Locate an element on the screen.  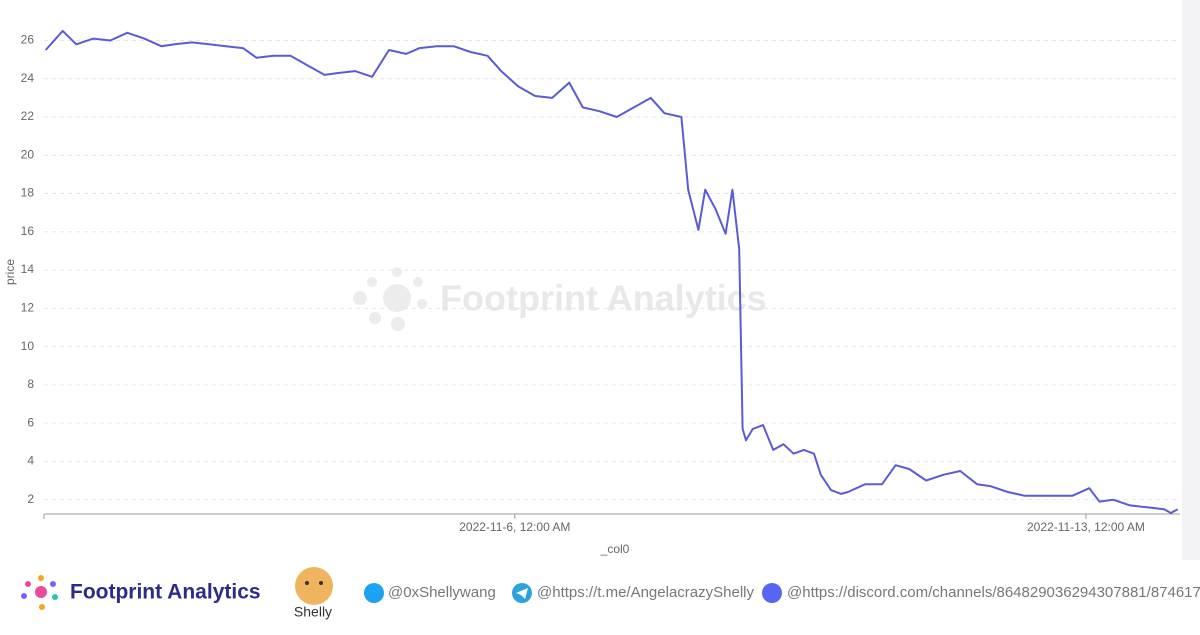
brand-name: Footprint Analytics is located at coordinates (165, 592).